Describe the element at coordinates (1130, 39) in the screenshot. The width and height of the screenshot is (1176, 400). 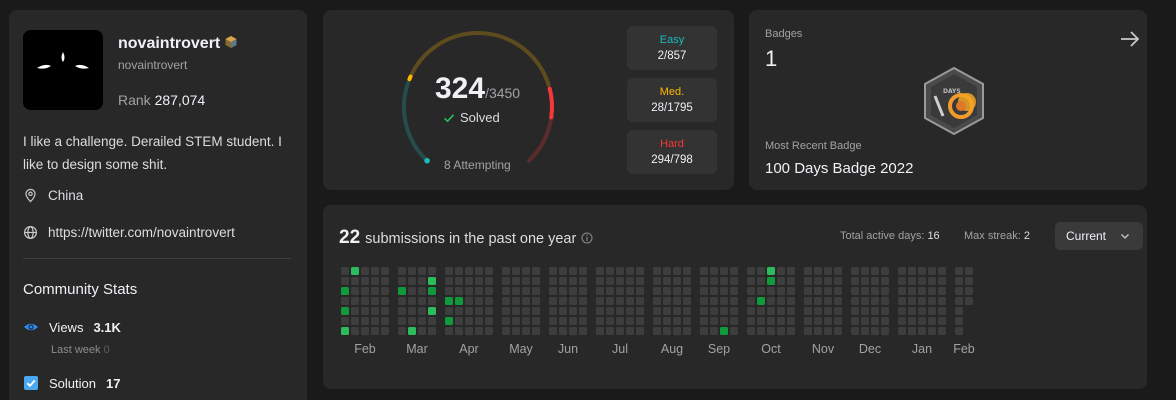
I see `arrow-right-icon` at that location.